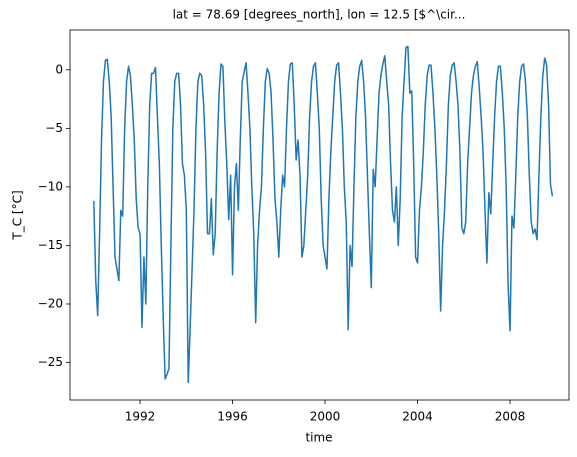  I want to click on x-tick-label: 2008, so click(510, 417).